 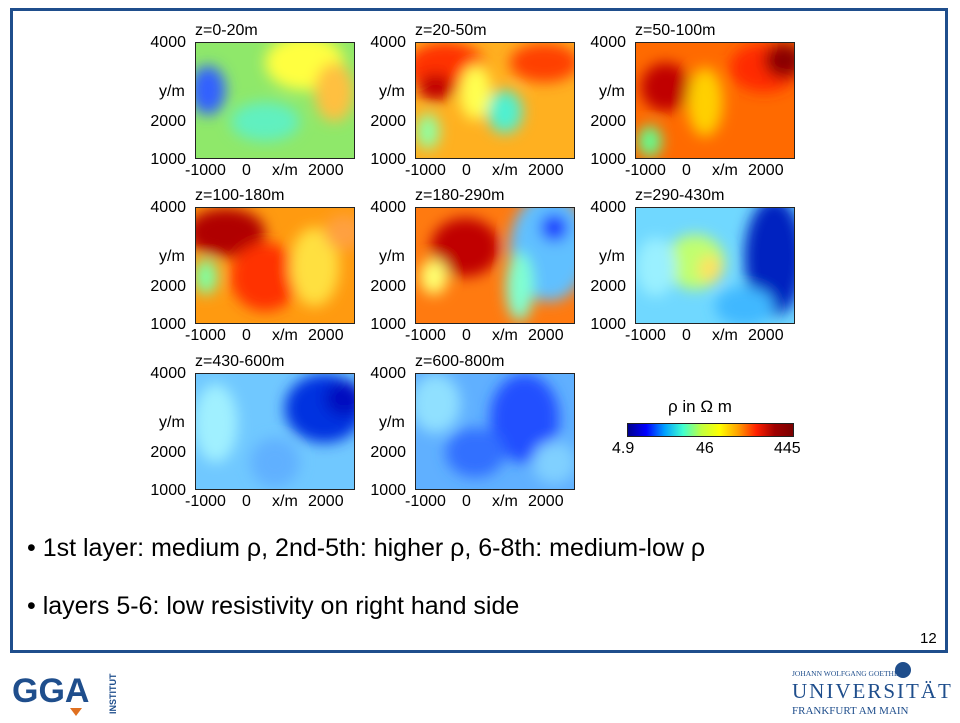 I want to click on depth-slice-panel: z=600-800m 4000 2000 1000 y/m -1000 0 x/m 2000, so click(x=473, y=439).